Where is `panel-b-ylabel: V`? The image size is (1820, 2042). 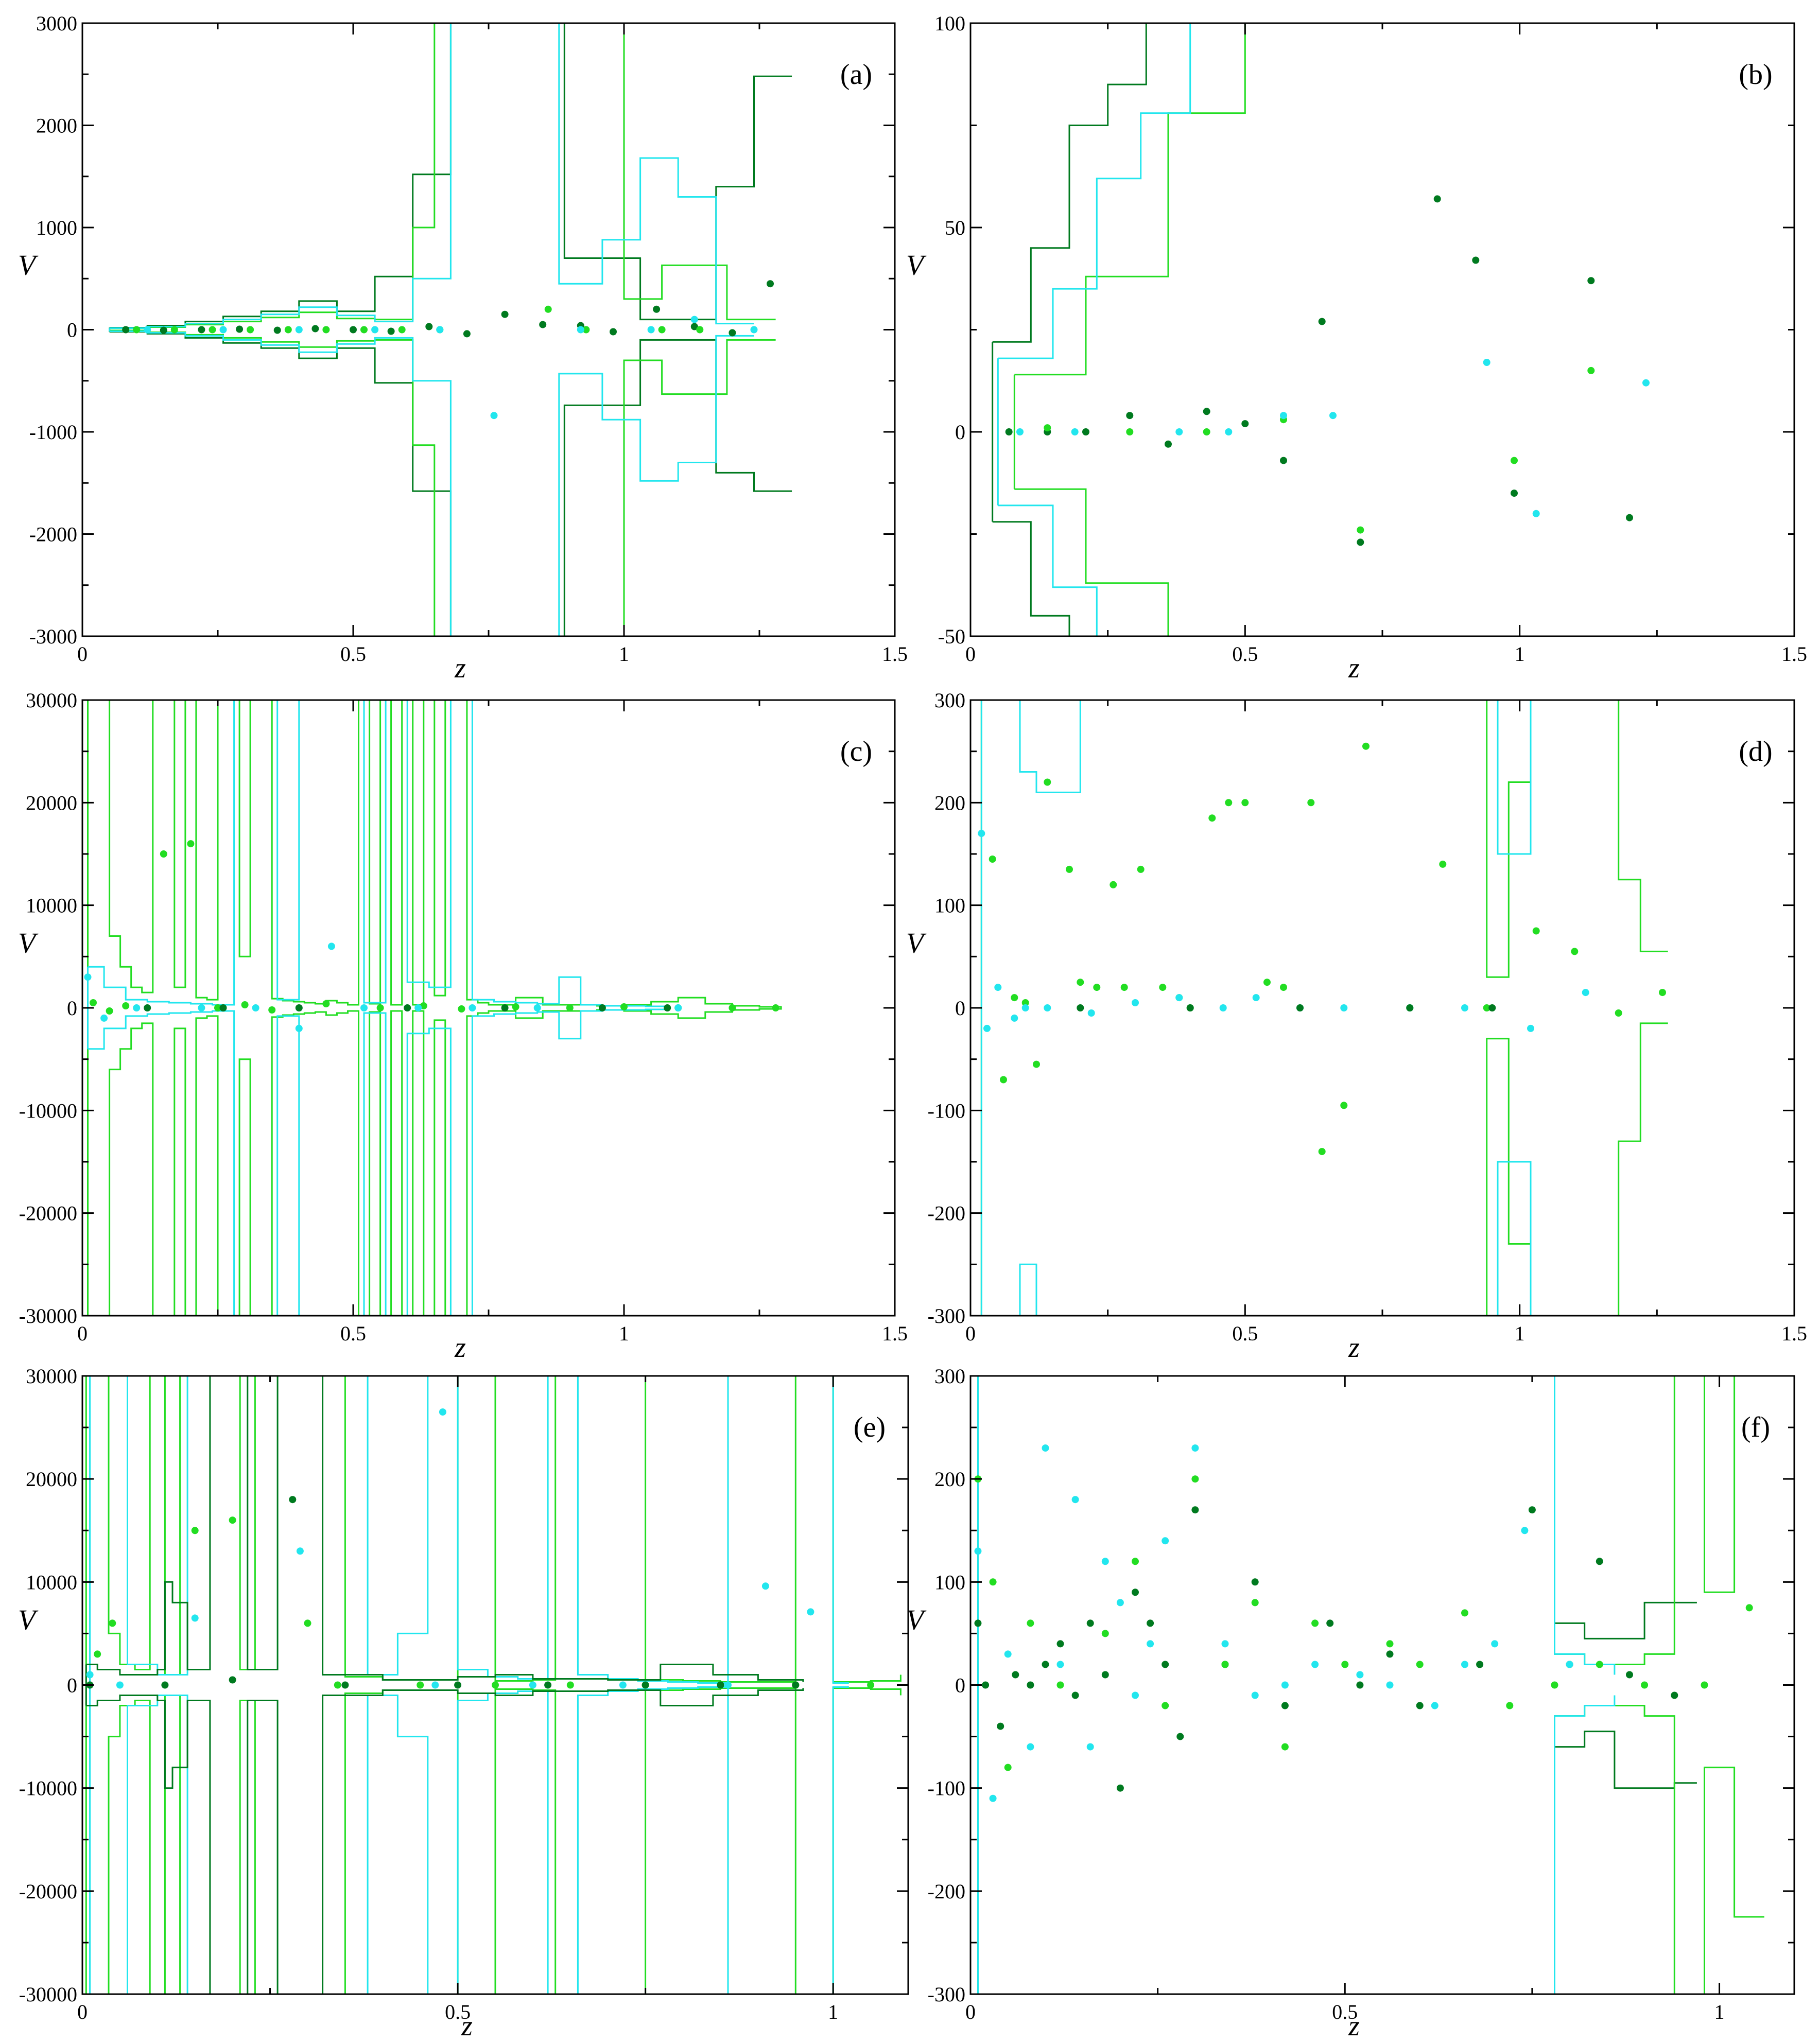
panel-b-ylabel: V is located at coordinates (916, 265).